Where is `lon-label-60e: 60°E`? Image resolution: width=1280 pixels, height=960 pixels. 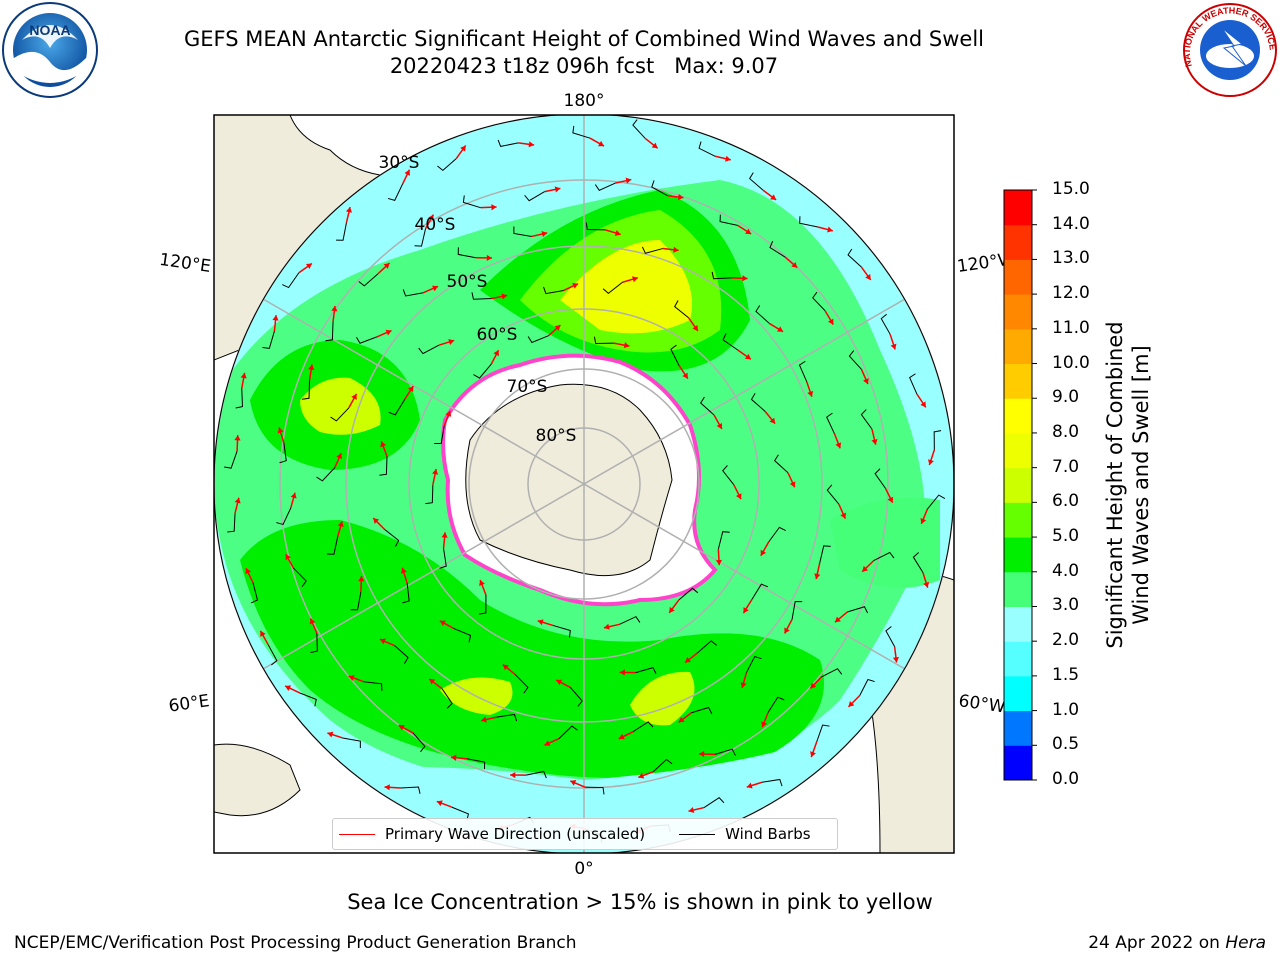
lon-label-60e: 60°E is located at coordinates (188, 703).